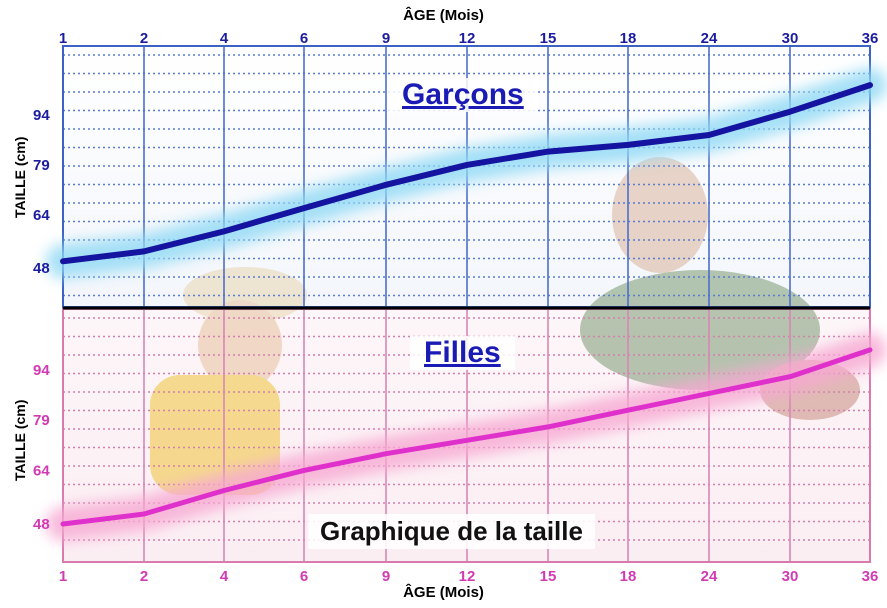 Image resolution: width=887 pixels, height=608 pixels. I want to click on x-tick-label-bottom: 2, so click(144, 576).